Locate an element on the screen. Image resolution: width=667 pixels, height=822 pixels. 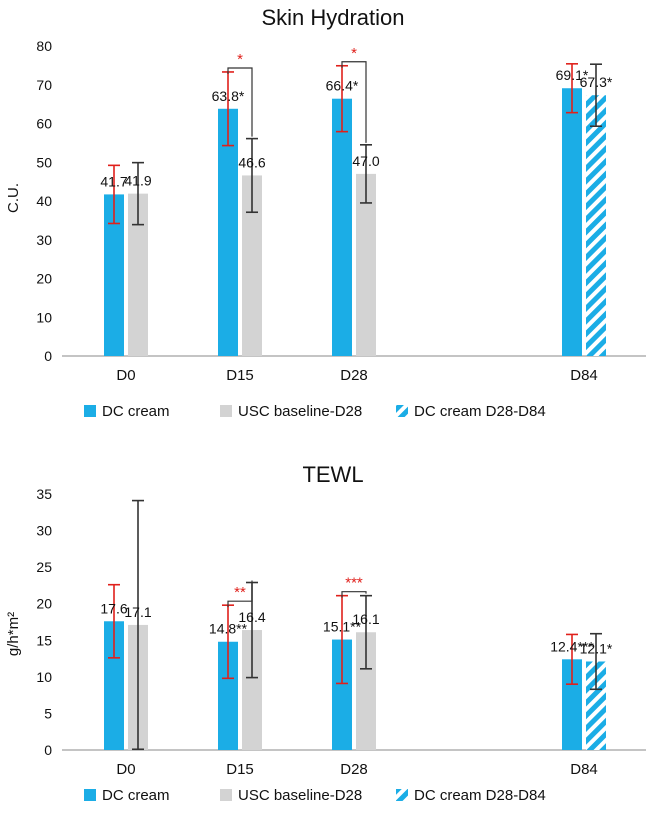
data-label: 14.8** is located at coordinates (228, 629).